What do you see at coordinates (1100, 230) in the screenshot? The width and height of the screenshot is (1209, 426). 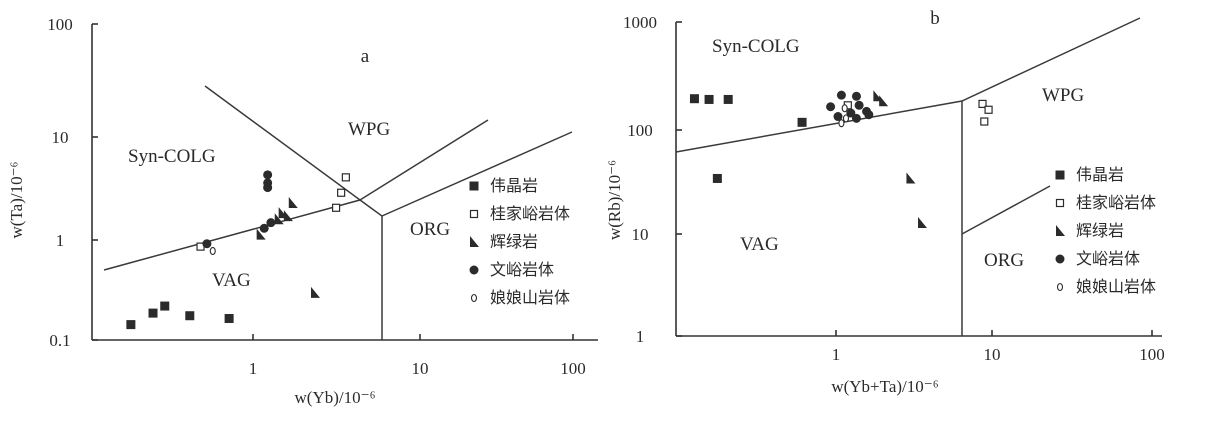 I see `legend-label: 辉绿岩` at bounding box center [1100, 230].